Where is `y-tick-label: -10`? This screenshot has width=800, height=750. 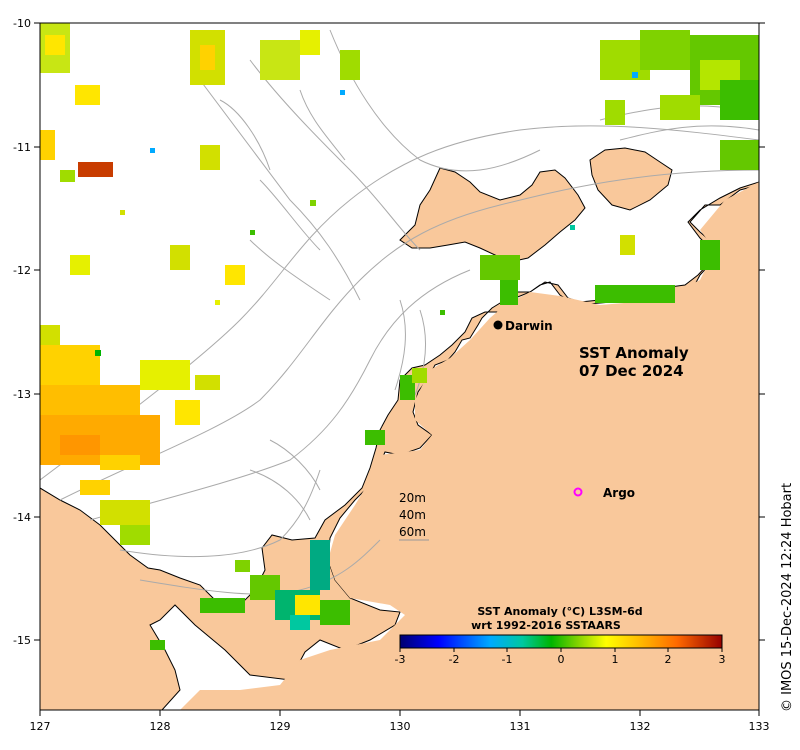 y-tick-label: -10 is located at coordinates (22, 23).